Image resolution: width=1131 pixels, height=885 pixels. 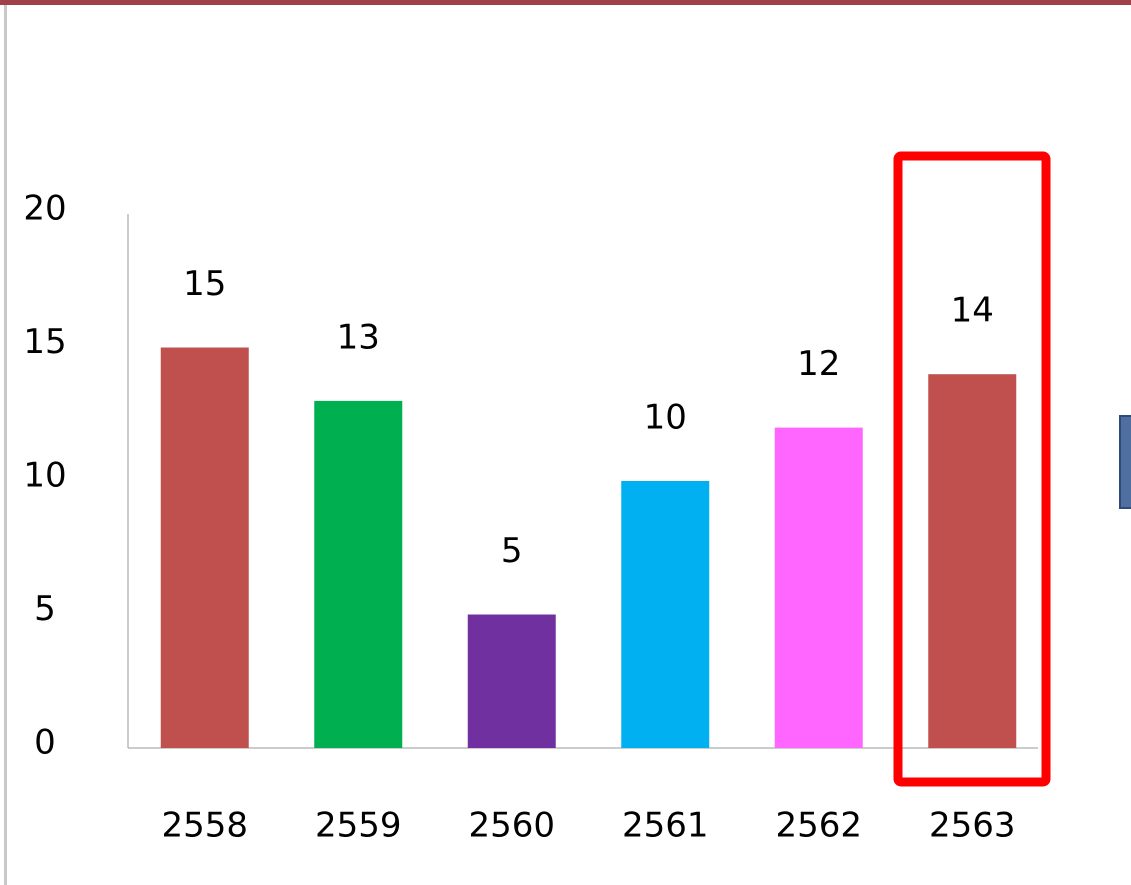 What do you see at coordinates (204, 284) in the screenshot?
I see `value-label: 15` at bounding box center [204, 284].